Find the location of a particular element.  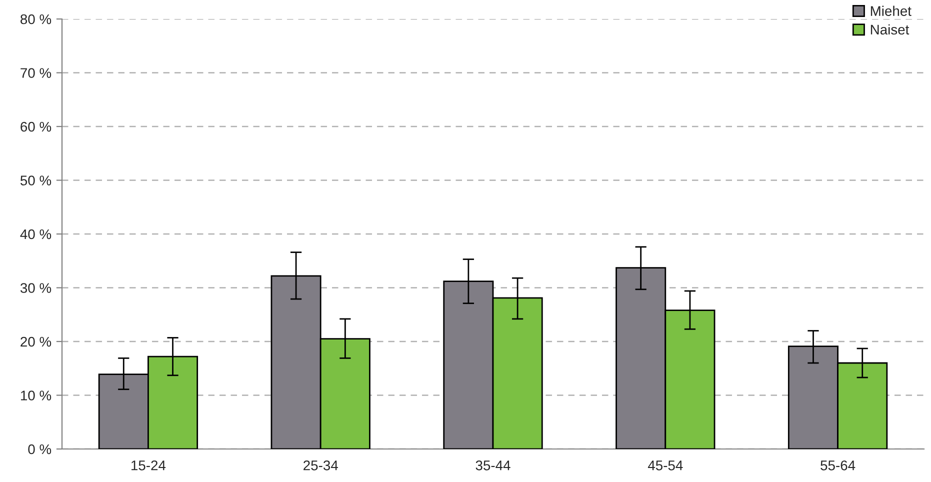

x-tick-label: 35-44 is located at coordinates (493, 465).